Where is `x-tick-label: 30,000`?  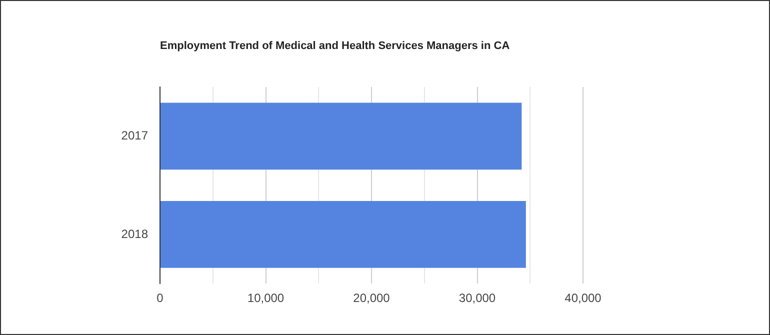
x-tick-label: 30,000 is located at coordinates (477, 298).